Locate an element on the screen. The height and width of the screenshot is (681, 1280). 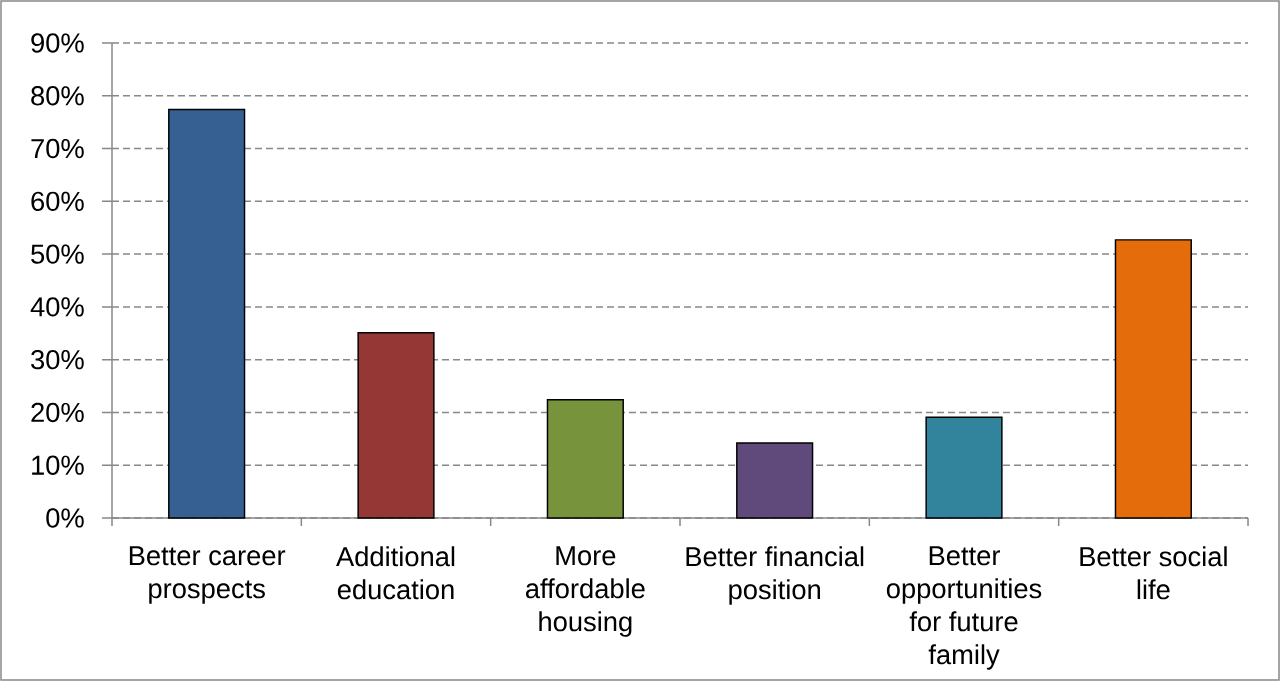
y-tick-label: 50% is located at coordinates (57, 254).